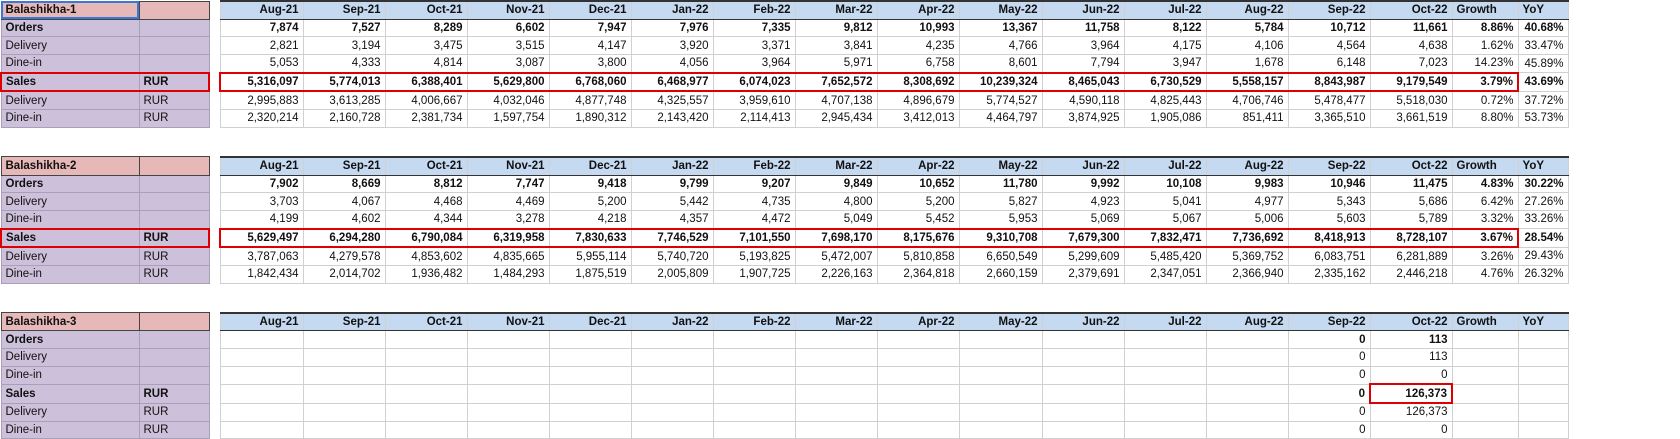 The width and height of the screenshot is (1680, 439). I want to click on value-cell: 5,343, so click(1329, 201).